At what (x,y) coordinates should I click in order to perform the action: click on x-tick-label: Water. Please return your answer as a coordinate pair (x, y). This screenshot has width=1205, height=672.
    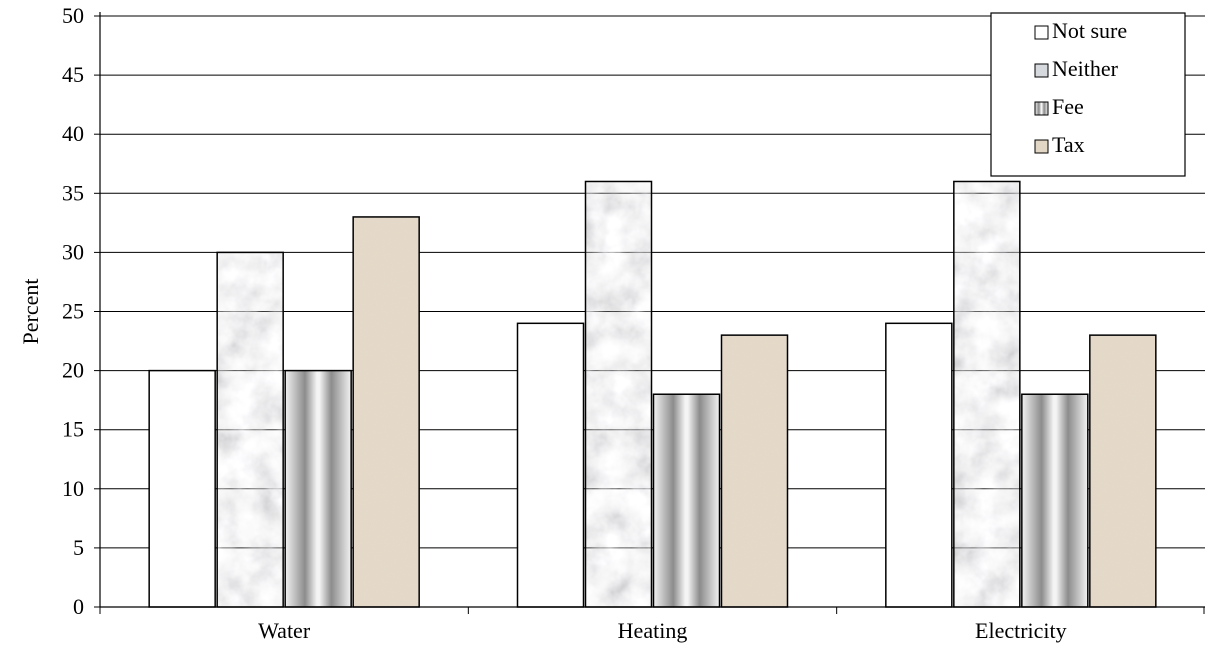
    Looking at the image, I should click on (284, 630).